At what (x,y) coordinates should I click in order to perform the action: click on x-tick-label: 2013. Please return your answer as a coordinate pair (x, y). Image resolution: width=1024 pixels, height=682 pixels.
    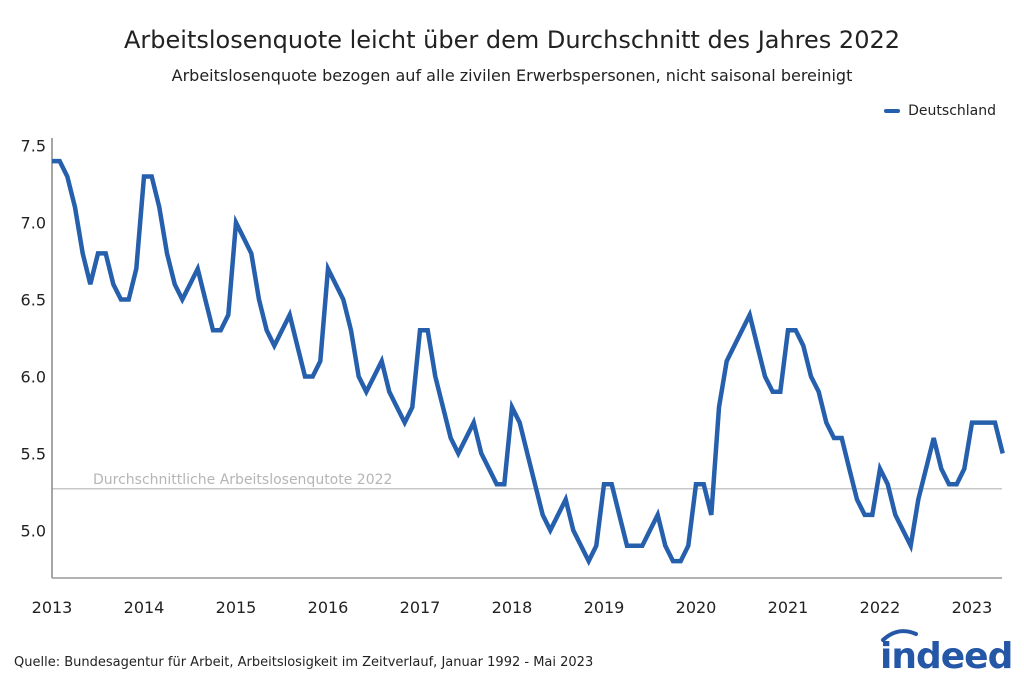
    Looking at the image, I should click on (52, 607).